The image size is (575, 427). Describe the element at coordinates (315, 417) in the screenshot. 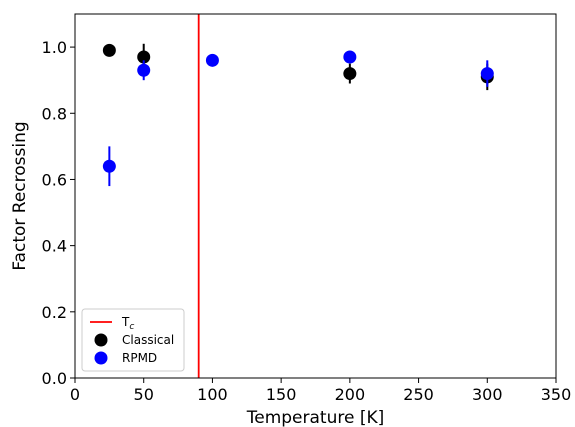

I see `x-axis-title: Temperature [K]` at that location.